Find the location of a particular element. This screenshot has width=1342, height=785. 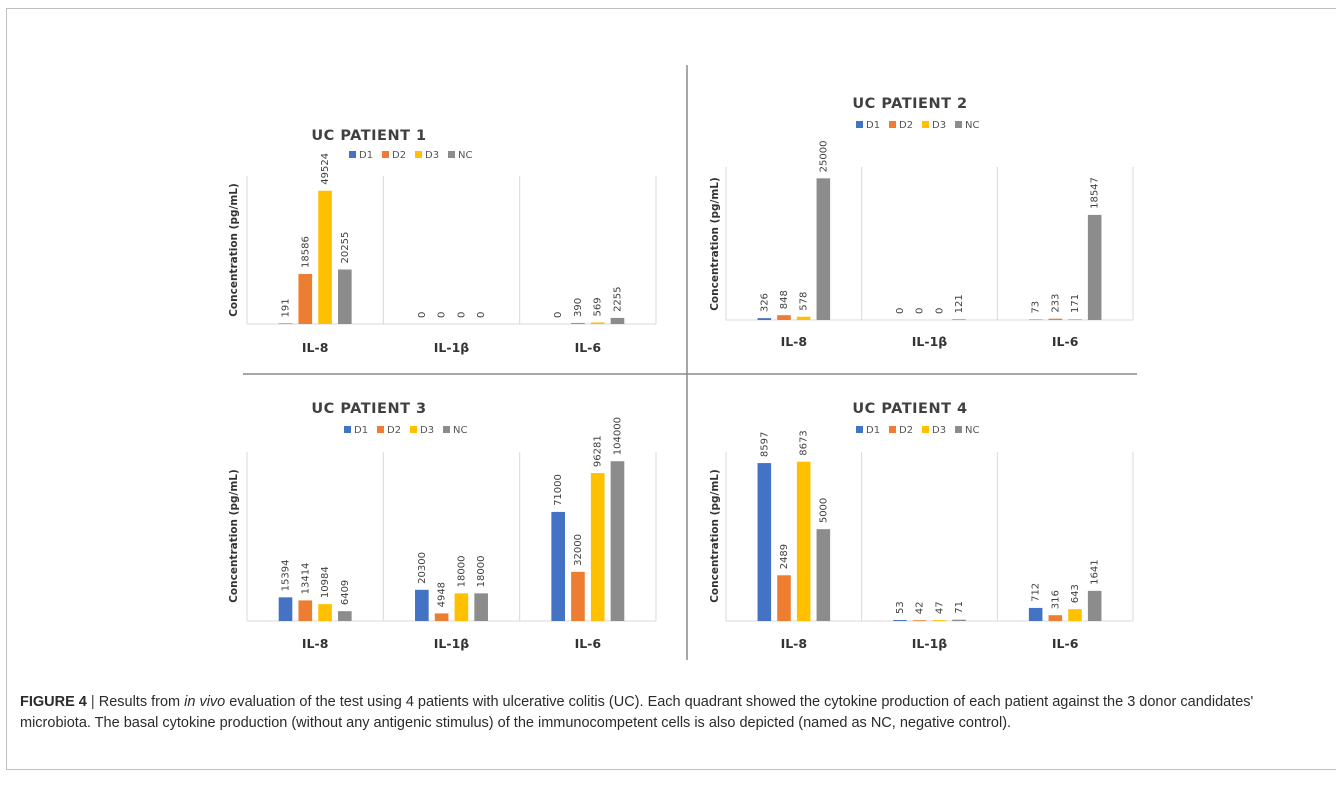

data-label: 18547 is located at coordinates (1095, 193).